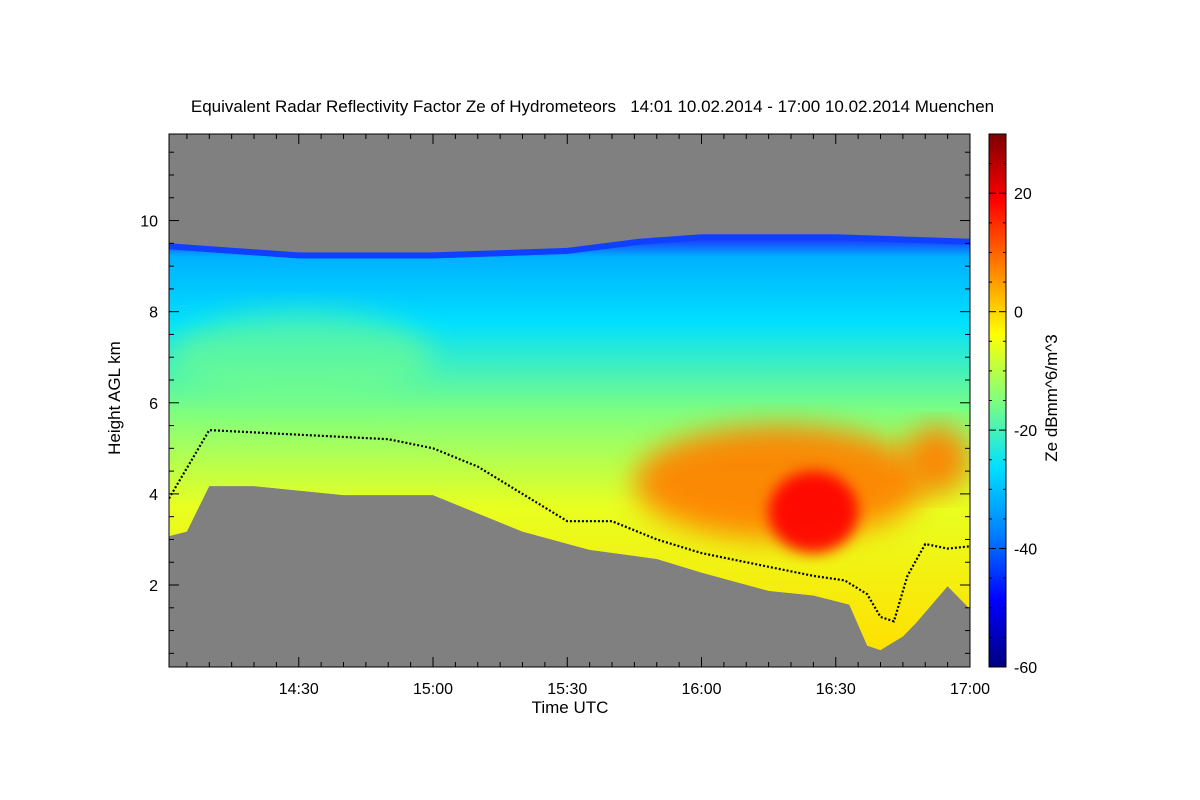 The height and width of the screenshot is (800, 1200). Describe the element at coordinates (433, 689) in the screenshot. I see `x-tick-label: 15:00` at that location.